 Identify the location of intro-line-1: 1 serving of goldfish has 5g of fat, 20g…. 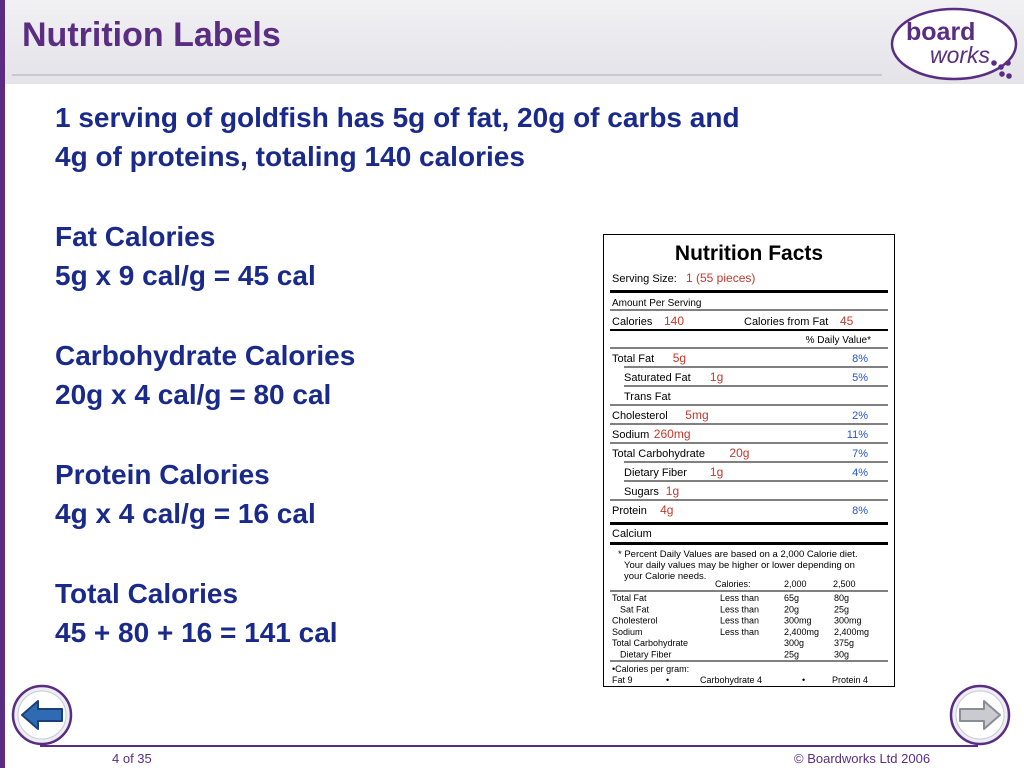
(397, 117).